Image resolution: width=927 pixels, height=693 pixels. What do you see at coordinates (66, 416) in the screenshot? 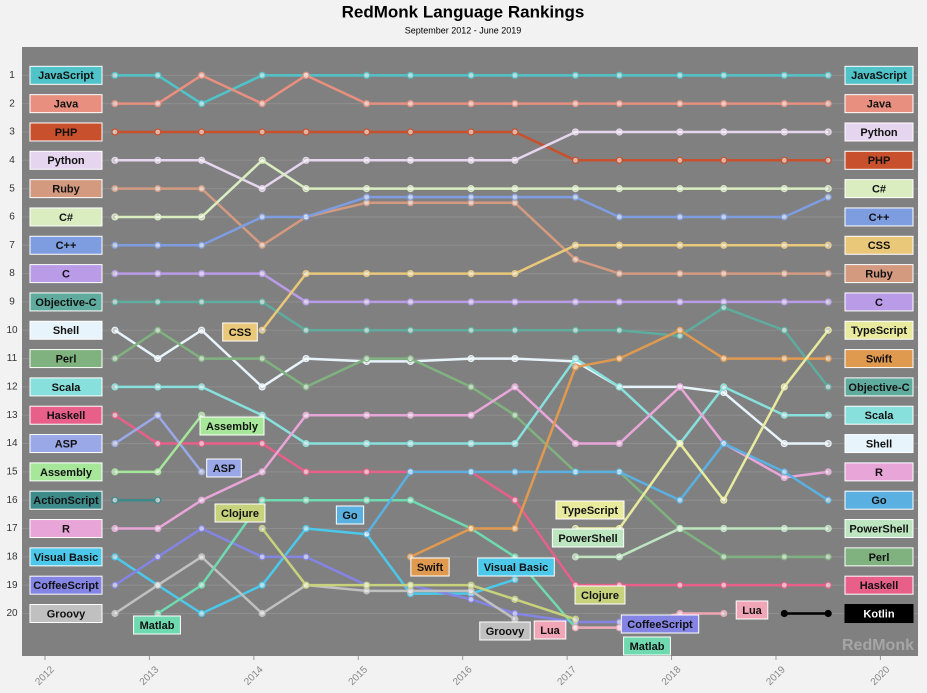
I see `series-label: Haskell` at bounding box center [66, 416].